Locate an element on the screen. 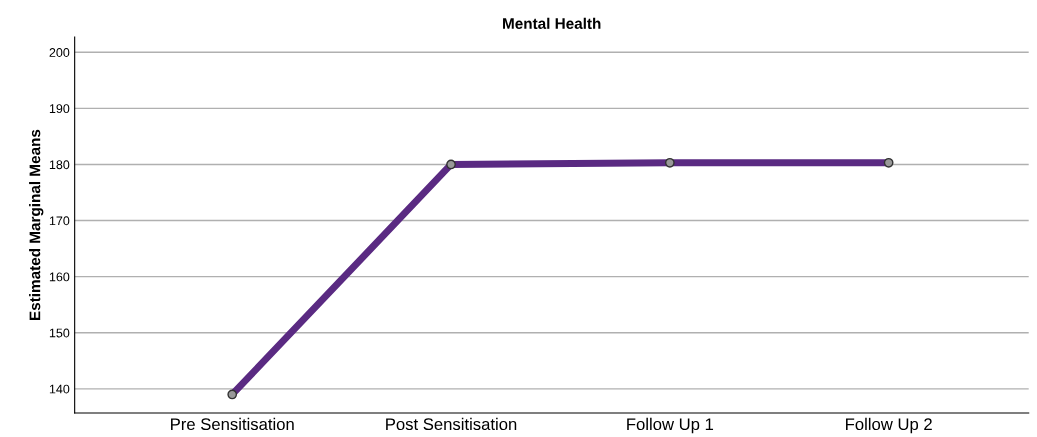 Image resolution: width=1037 pixels, height=437 pixels. y-tick-label: 170 is located at coordinates (59, 221).